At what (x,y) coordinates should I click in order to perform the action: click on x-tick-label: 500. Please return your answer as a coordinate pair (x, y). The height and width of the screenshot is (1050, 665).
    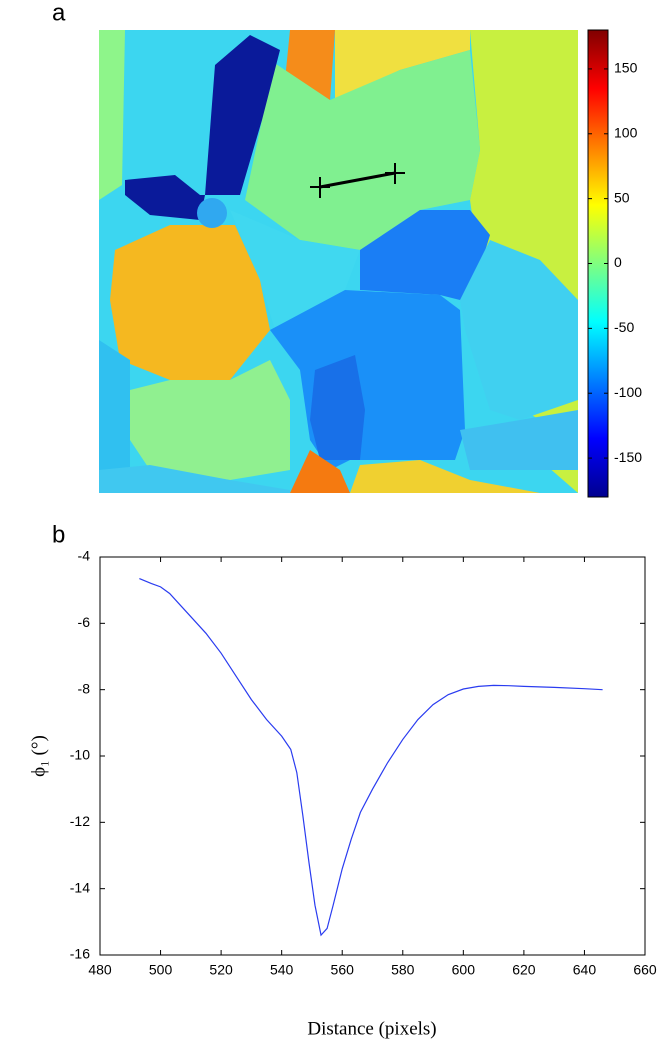
    Looking at the image, I should click on (161, 970).